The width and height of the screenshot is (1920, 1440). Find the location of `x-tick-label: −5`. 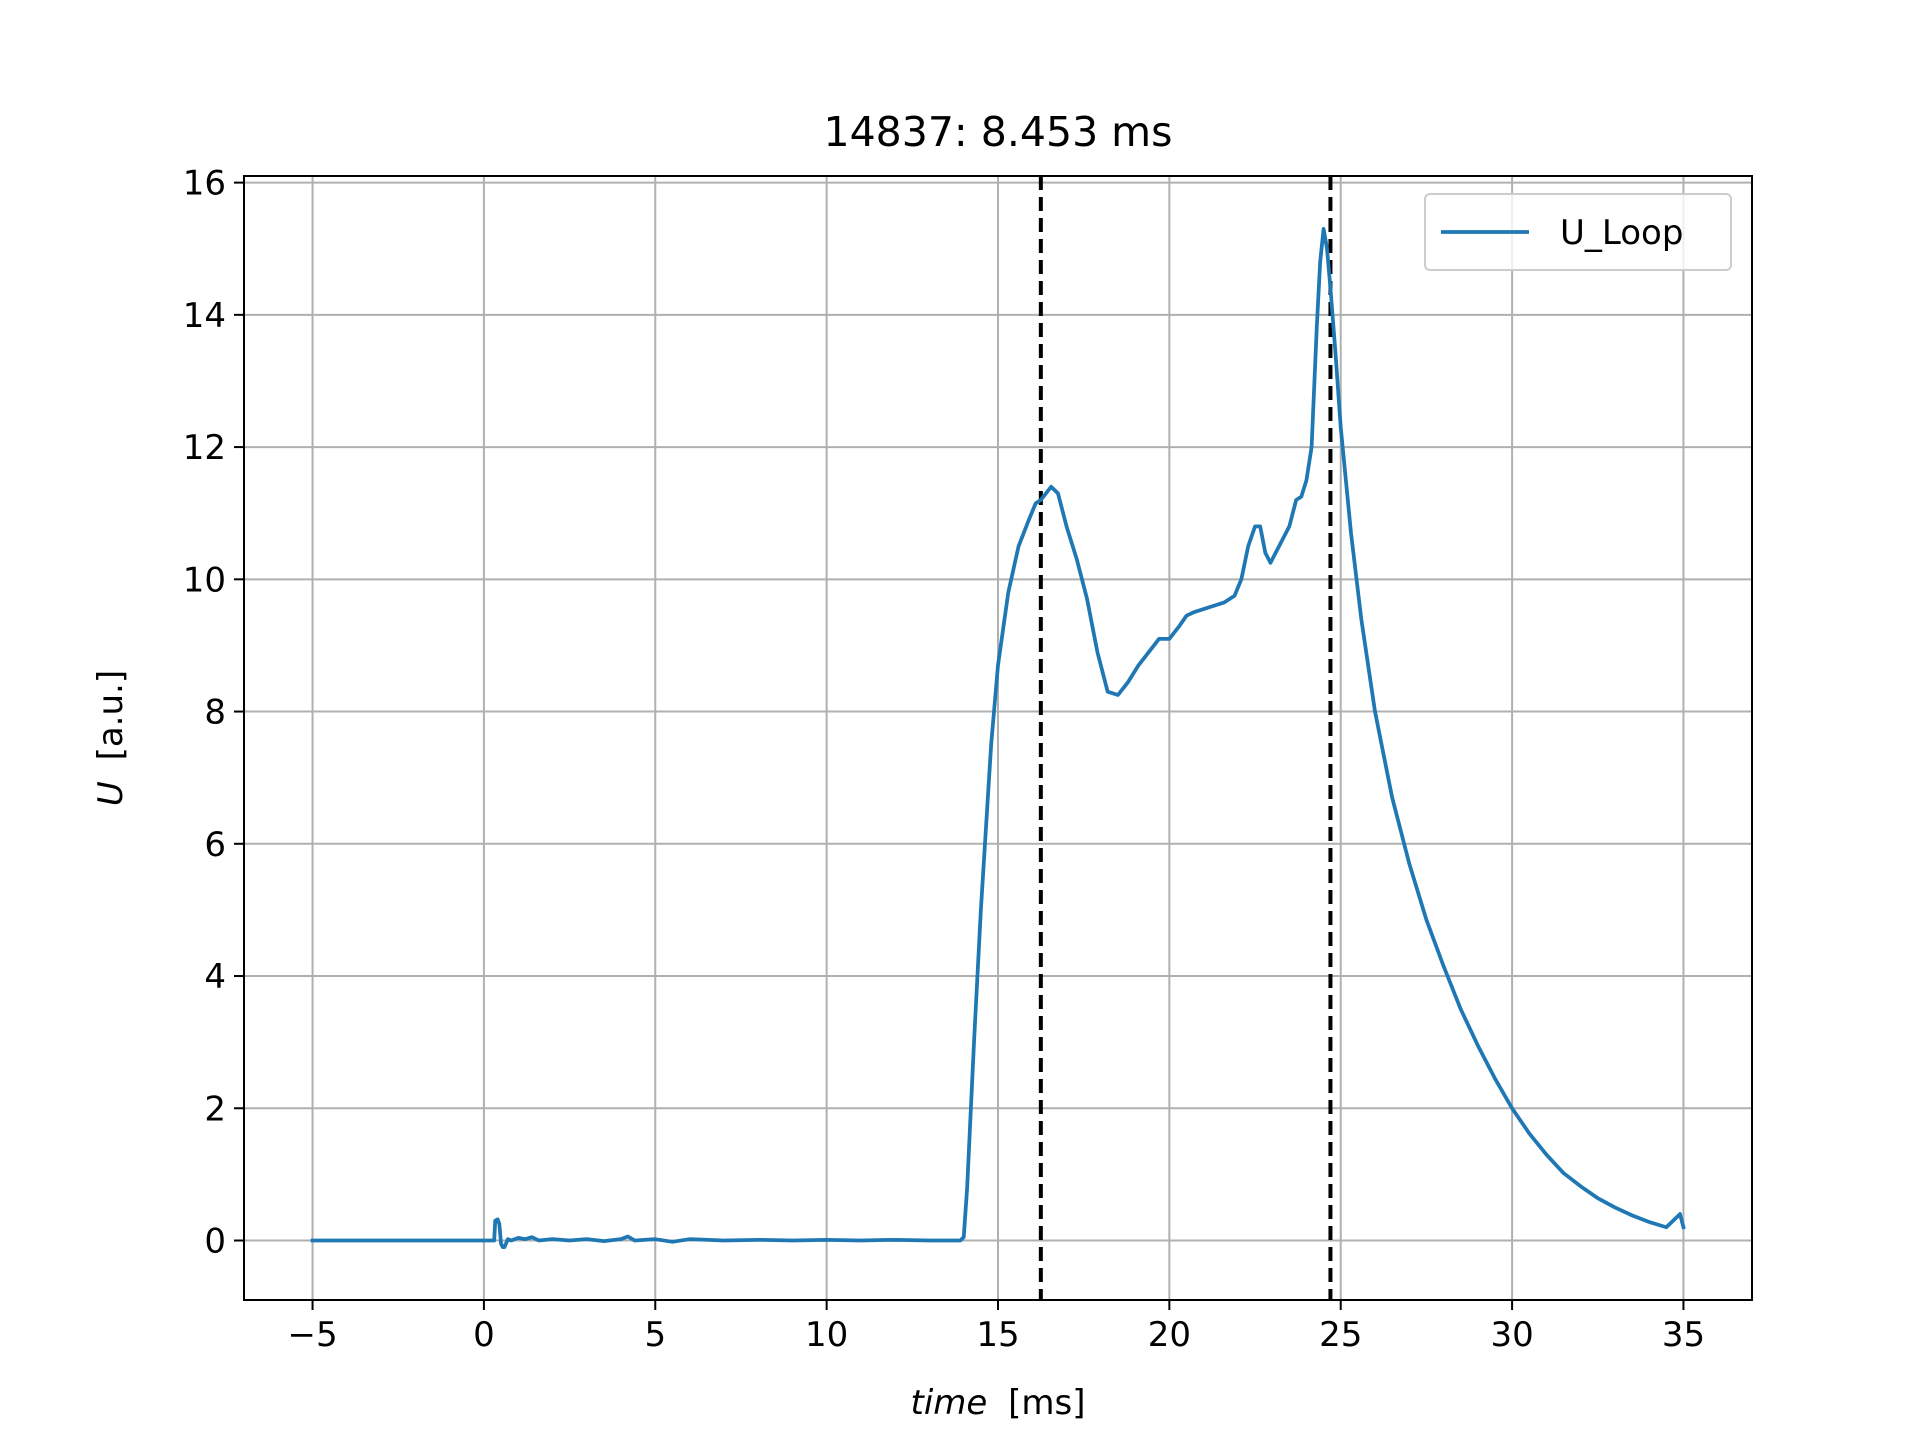

x-tick-label: −5 is located at coordinates (312, 1335).